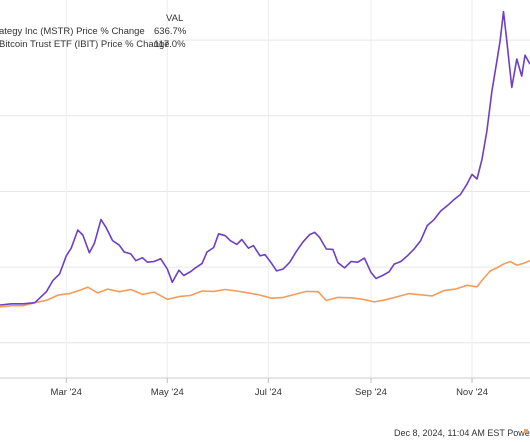  Describe the element at coordinates (472, 392) in the screenshot. I see `x-tick-label-4: Nov '24` at that location.